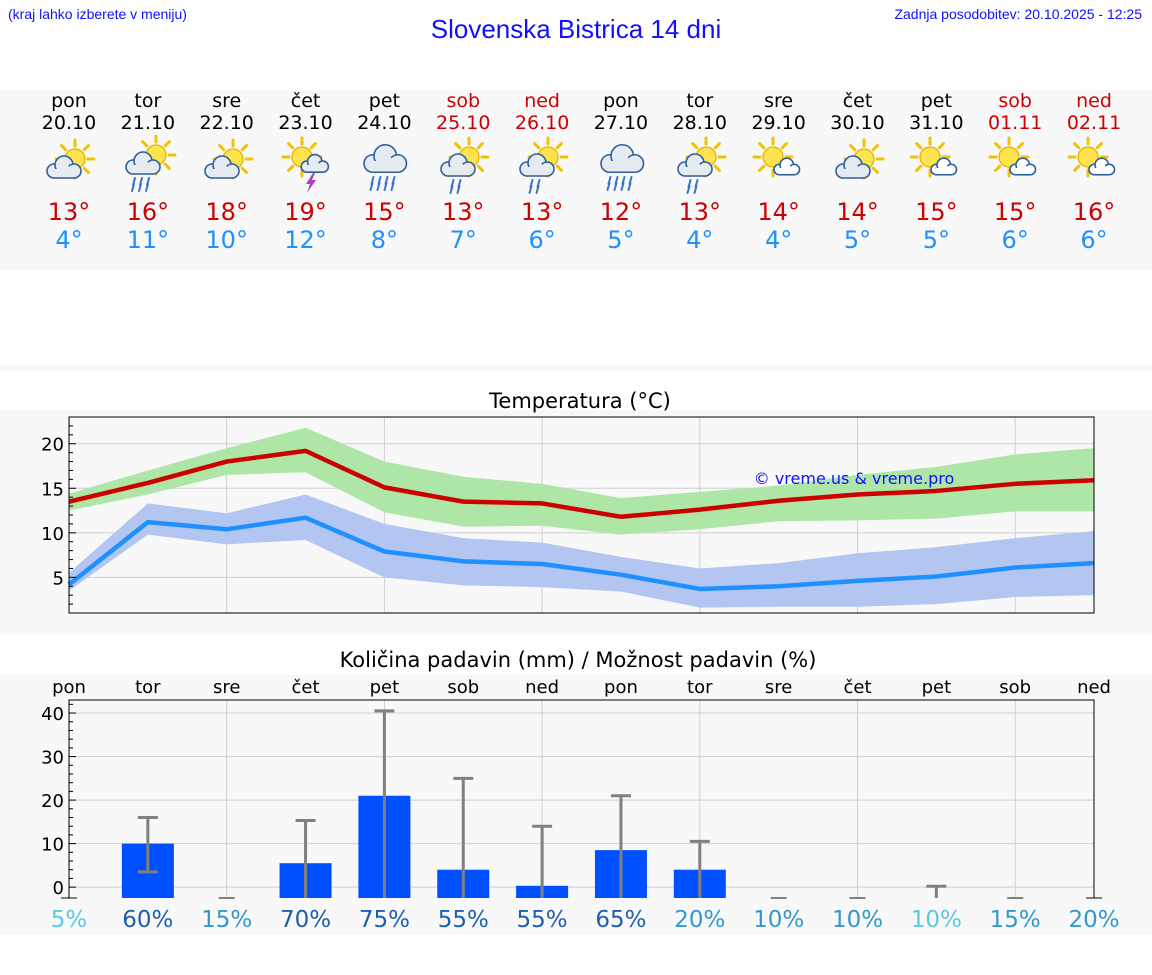 The width and height of the screenshot is (1152, 975). Describe the element at coordinates (148, 212) in the screenshot. I see `high-temperature: 16°` at that location.